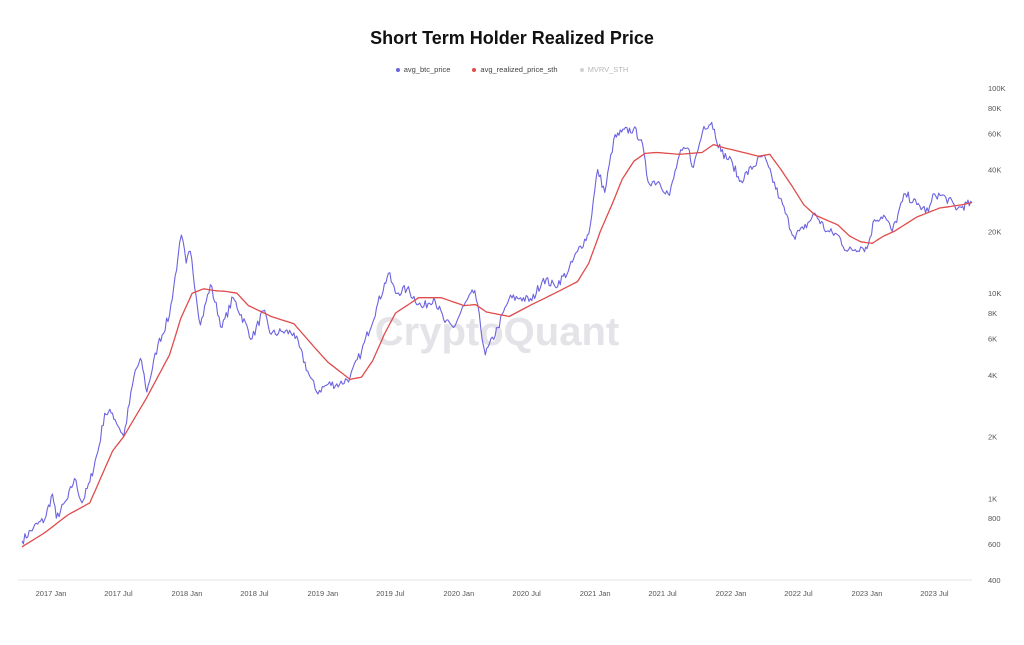  Describe the element at coordinates (51, 593) in the screenshot. I see `x-tick-label: 2017 Jan` at that location.